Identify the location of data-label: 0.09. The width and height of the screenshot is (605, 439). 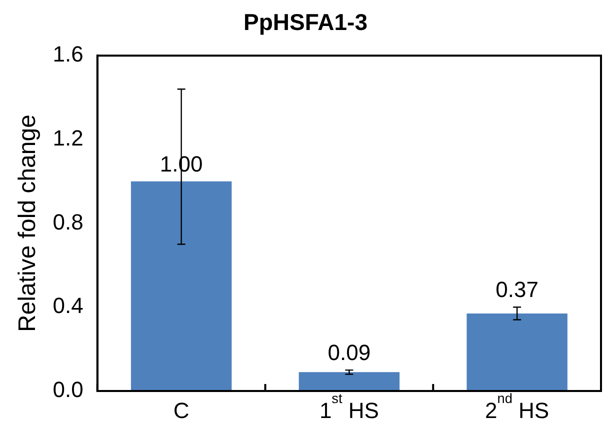
(349, 353).